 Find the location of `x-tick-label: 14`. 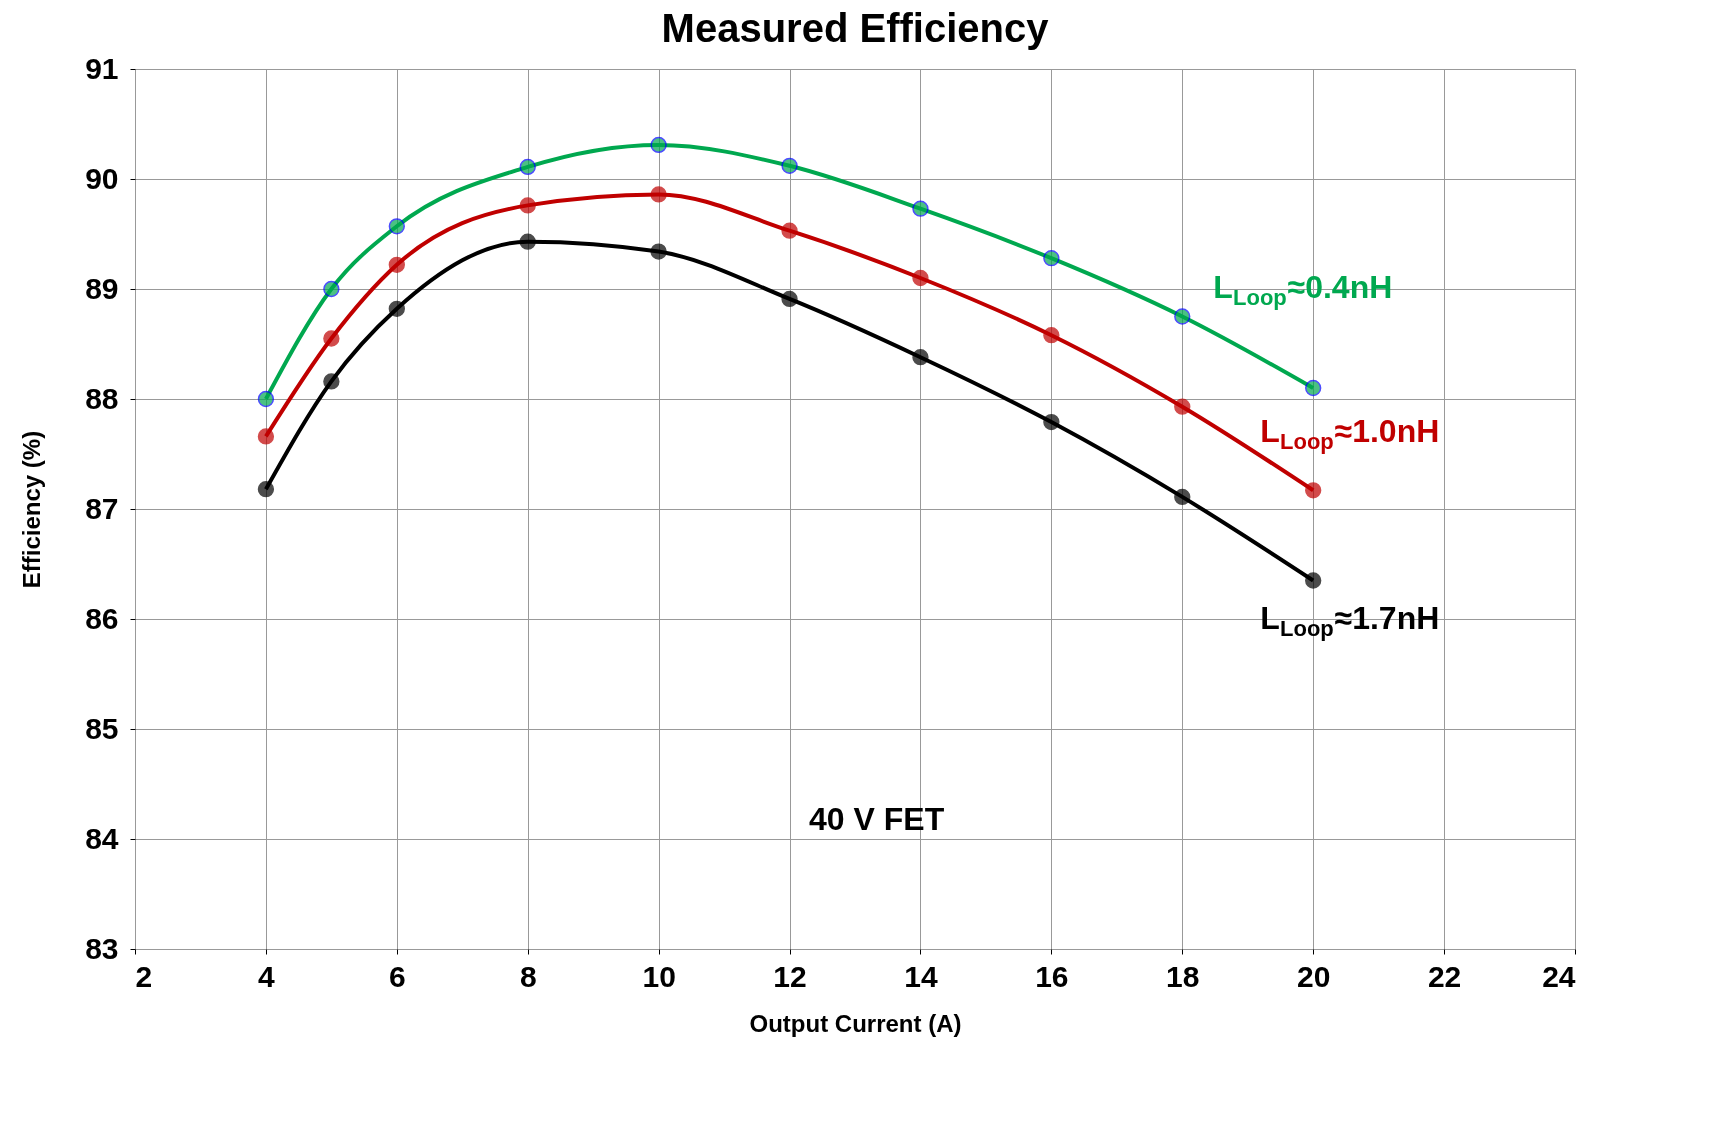

x-tick-label: 14 is located at coordinates (921, 976).